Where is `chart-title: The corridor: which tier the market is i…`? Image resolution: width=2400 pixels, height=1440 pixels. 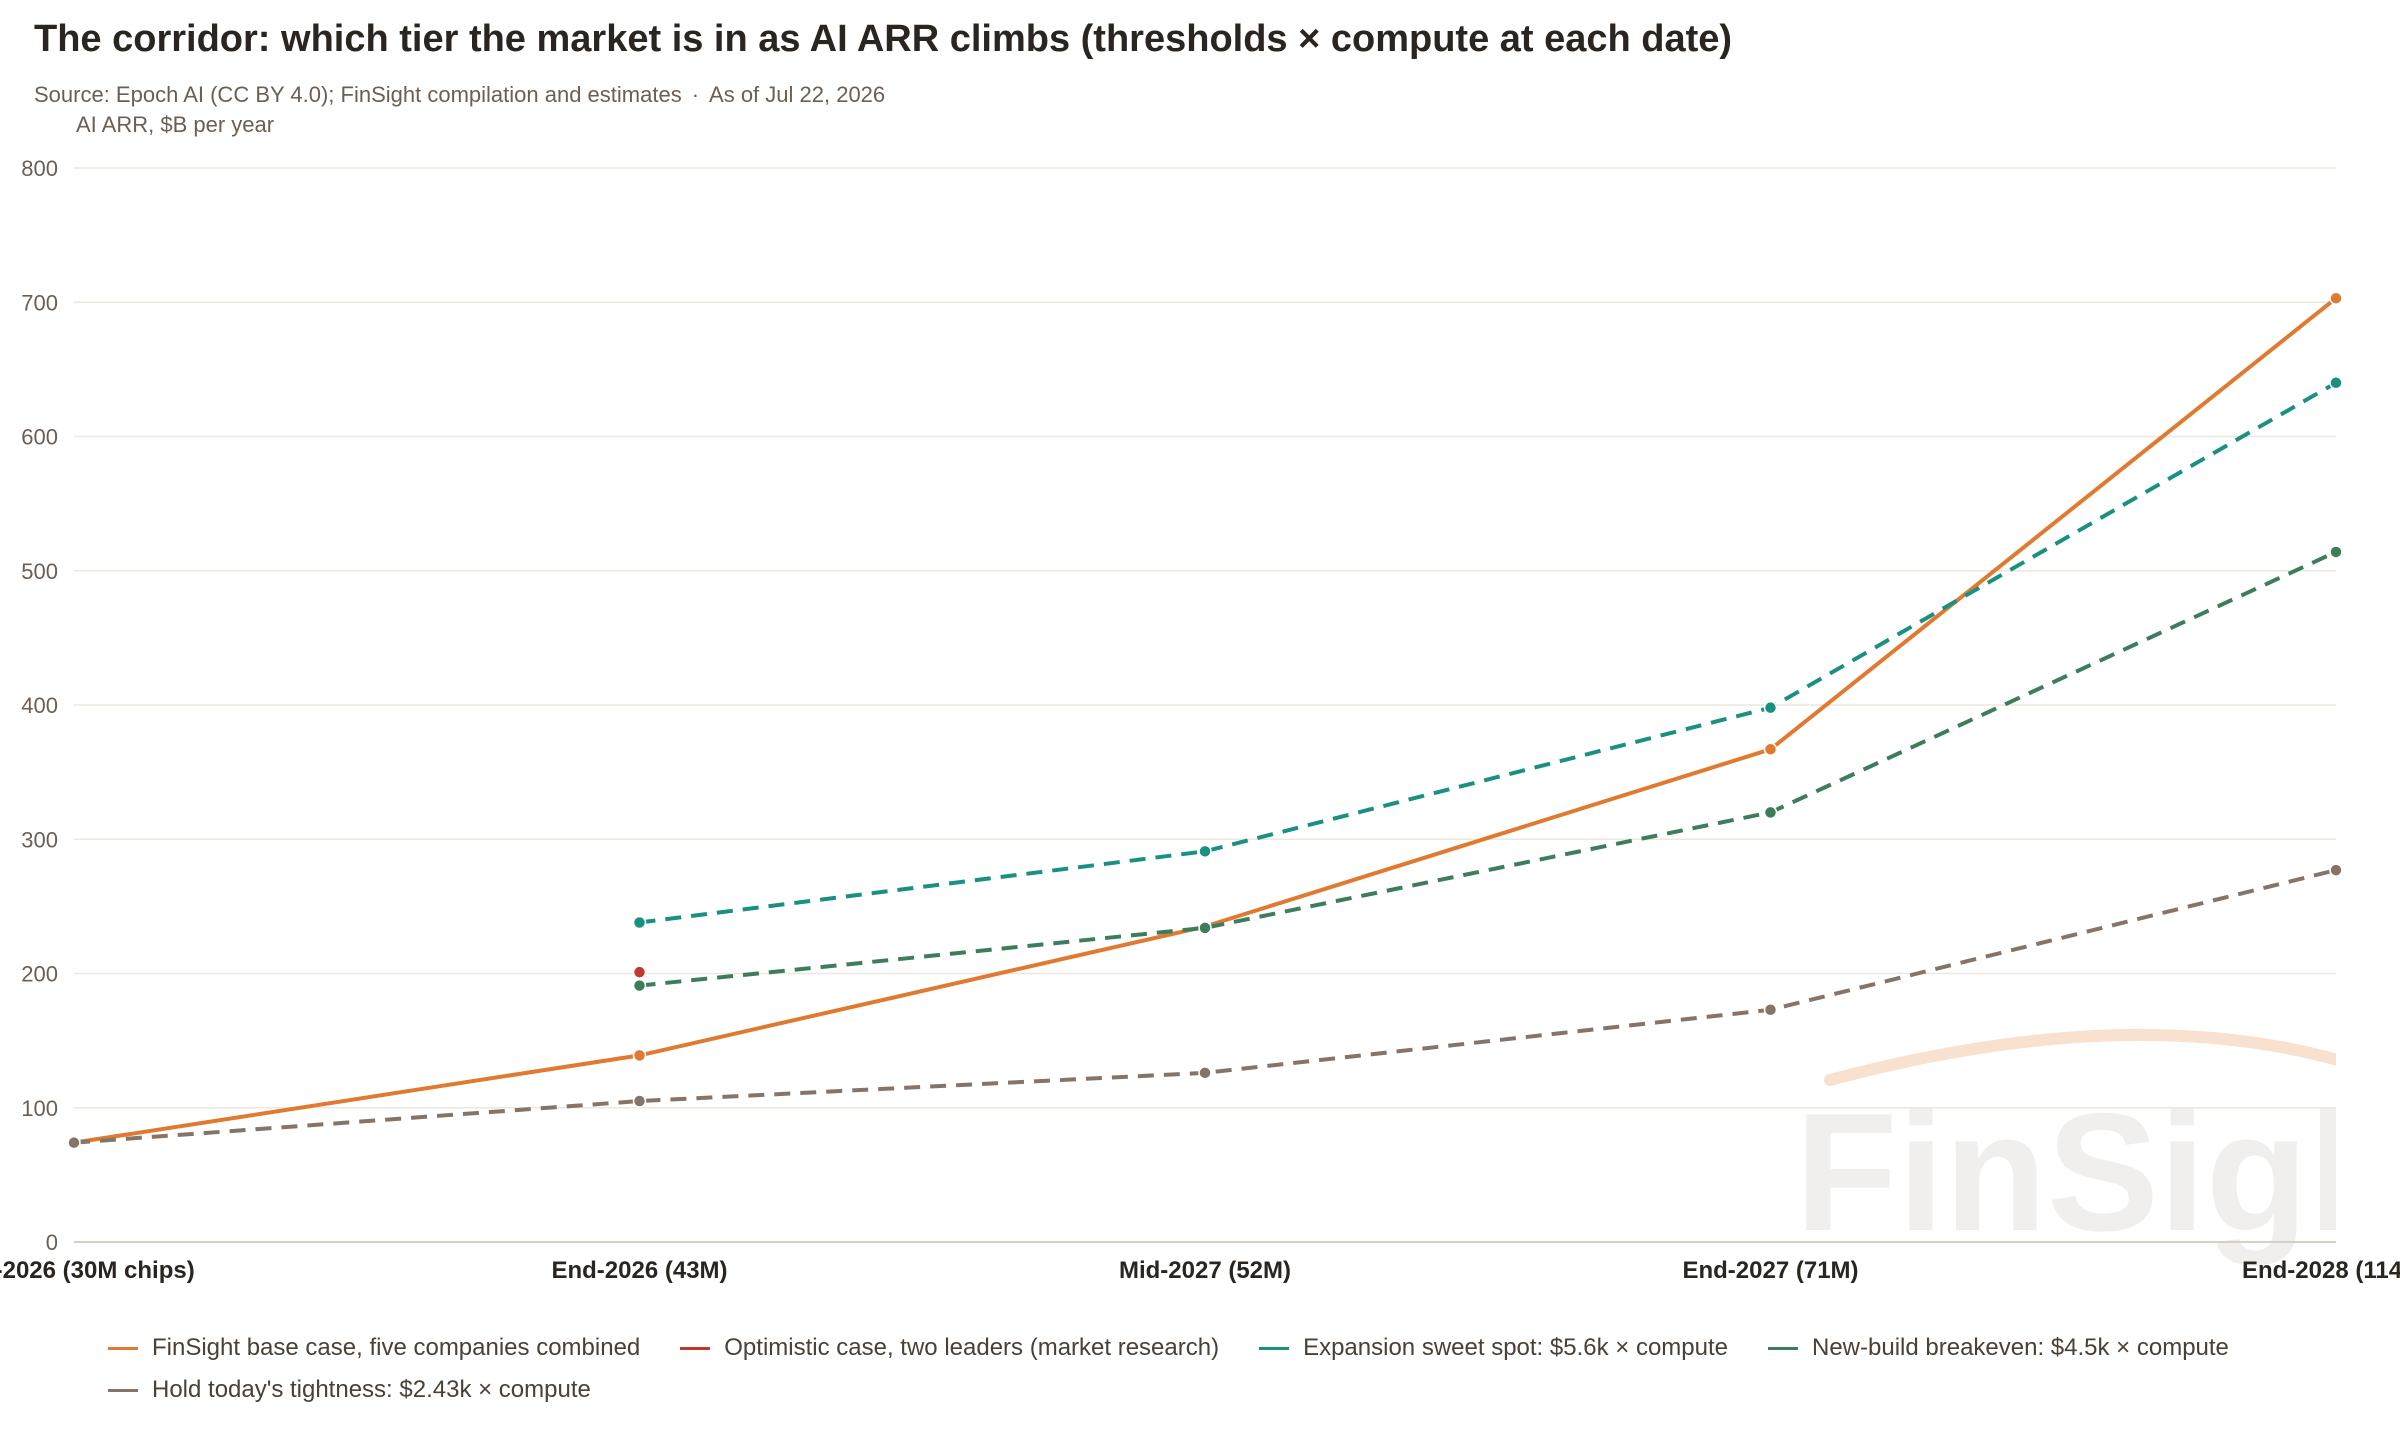 chart-title: The corridor: which tier the market is i… is located at coordinates (883, 39).